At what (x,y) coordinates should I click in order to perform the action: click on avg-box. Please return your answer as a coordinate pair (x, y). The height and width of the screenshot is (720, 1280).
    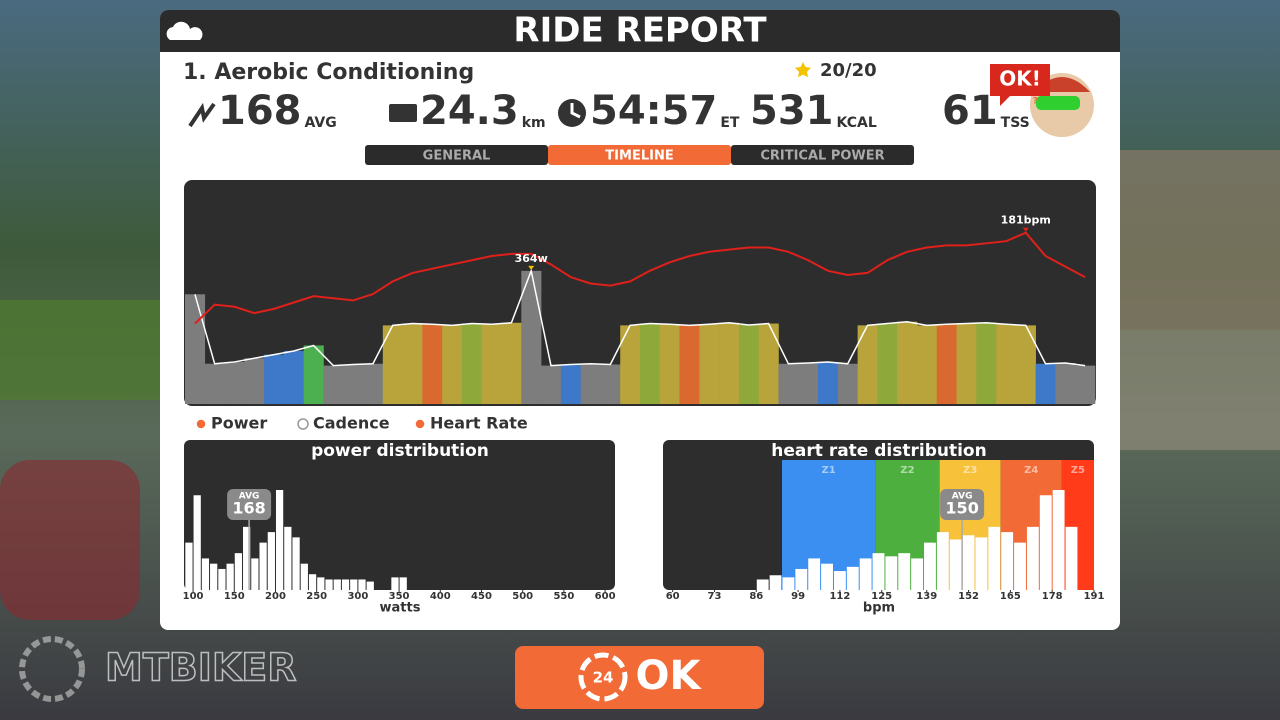
    Looking at the image, I should click on (249, 504).